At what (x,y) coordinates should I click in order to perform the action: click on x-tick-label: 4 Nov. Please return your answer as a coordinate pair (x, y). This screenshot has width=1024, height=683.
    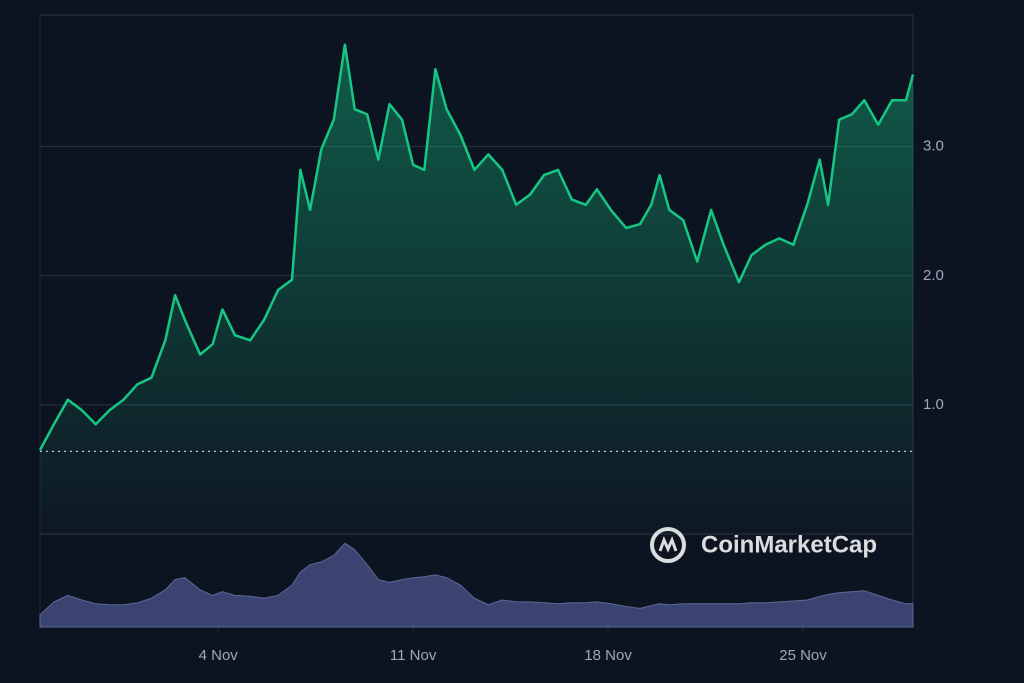
    Looking at the image, I should click on (219, 655).